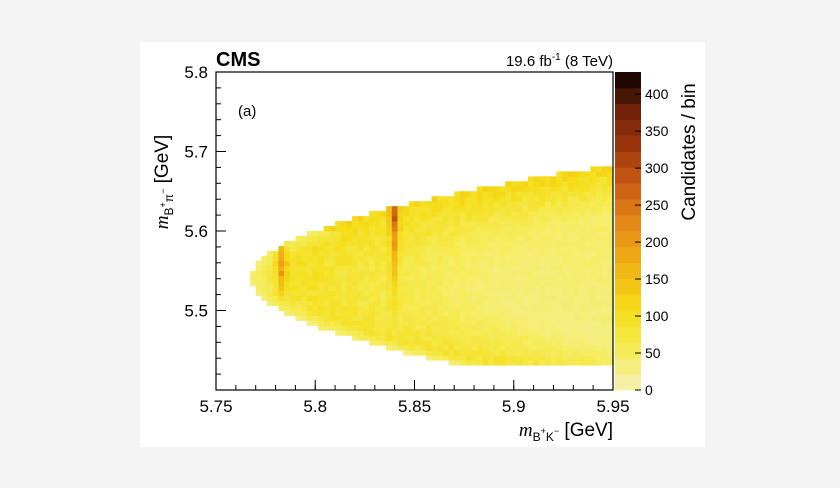 This screenshot has width=840, height=488. I want to click on y-axis-label: mB+π− [GeV], so click(164, 182).